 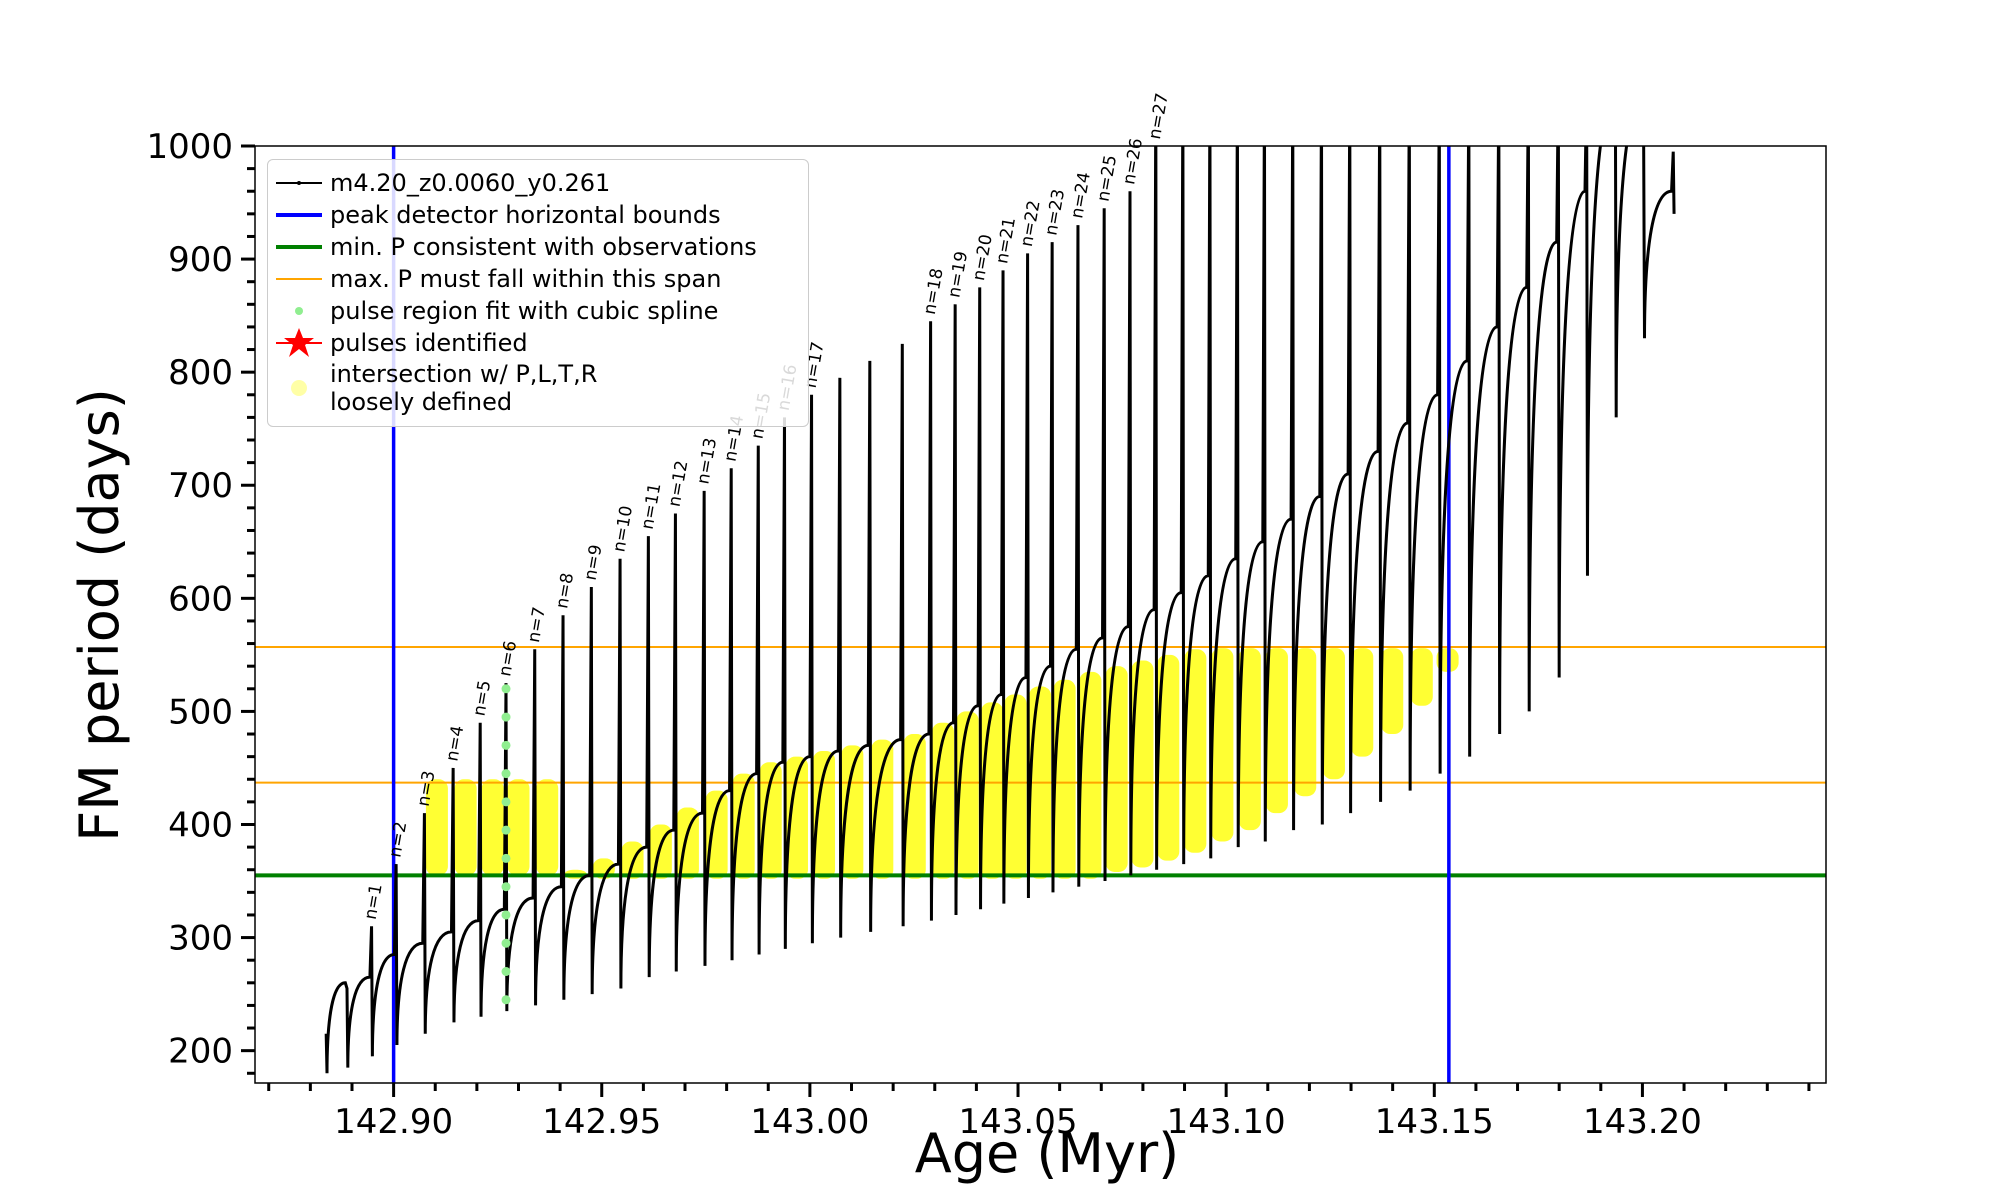 What do you see at coordinates (1107, 178) in the screenshot?
I see `pulse-label: n=25` at bounding box center [1107, 178].